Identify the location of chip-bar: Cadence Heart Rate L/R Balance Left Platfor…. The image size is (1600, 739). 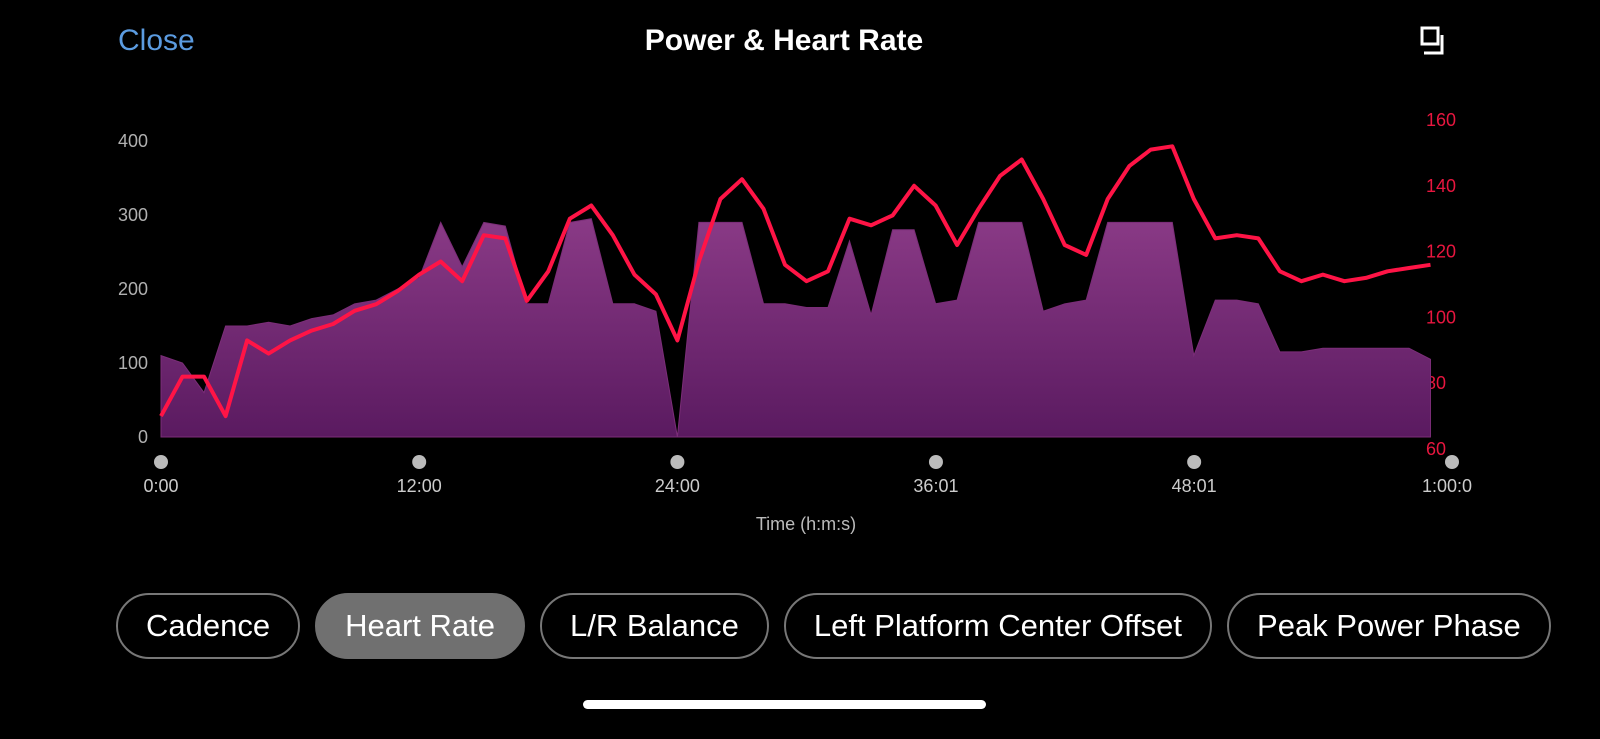
(858, 628).